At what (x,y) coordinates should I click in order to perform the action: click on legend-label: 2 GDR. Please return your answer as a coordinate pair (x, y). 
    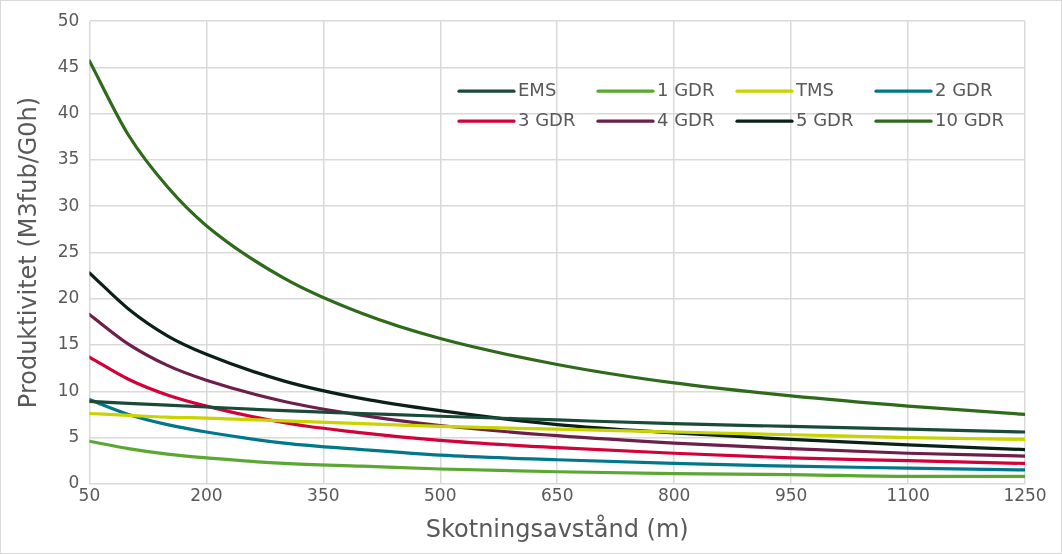
    Looking at the image, I should click on (964, 89).